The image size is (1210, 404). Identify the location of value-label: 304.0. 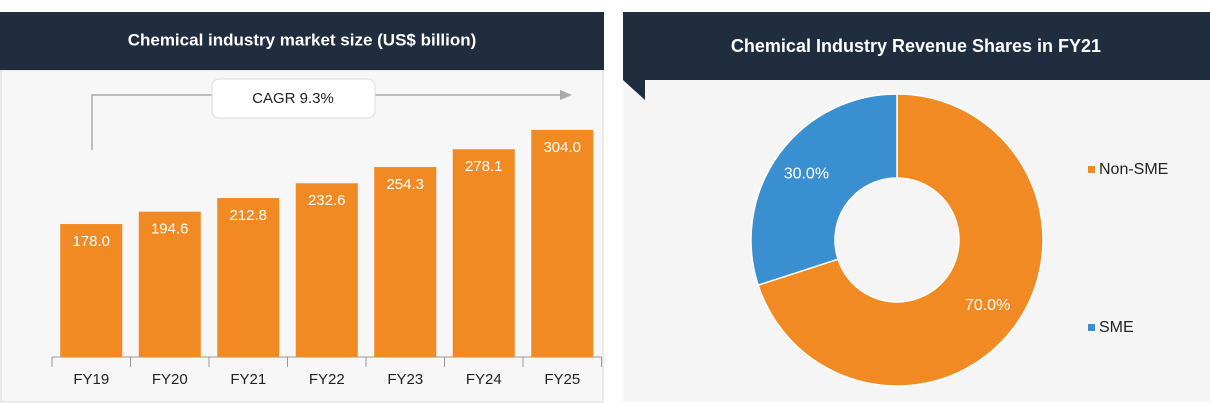
(562, 147).